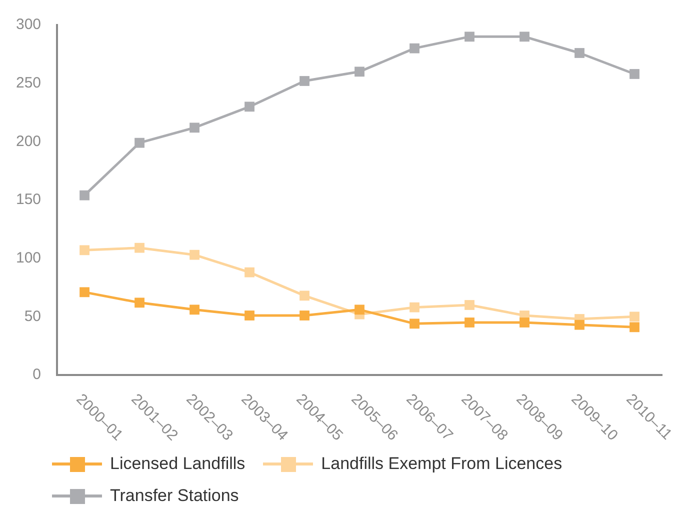  Describe the element at coordinates (441, 464) in the screenshot. I see `legend-label: Landfills Exempt From Licences` at that location.